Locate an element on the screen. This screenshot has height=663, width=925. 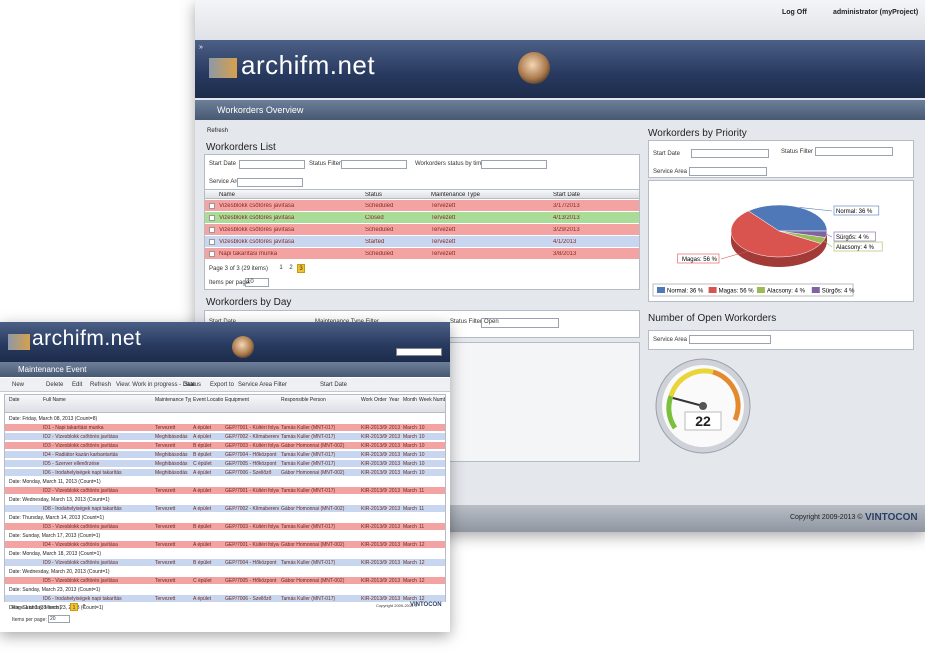
column-header: Work Order is located at coordinates (374, 400).